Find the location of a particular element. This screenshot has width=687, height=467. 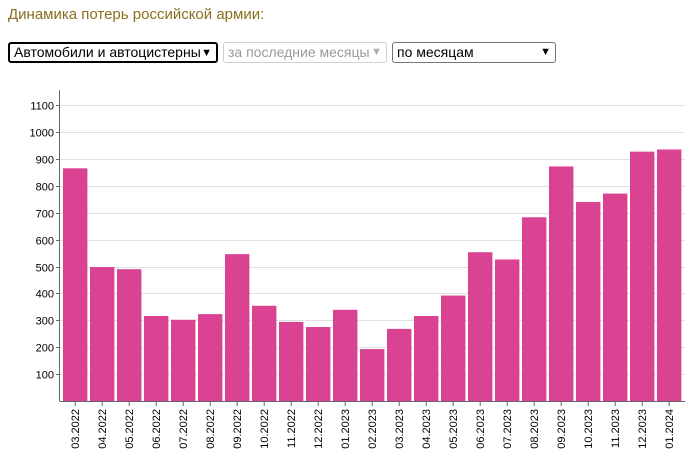

y-tick-label: 1100 is located at coordinates (42, 107).